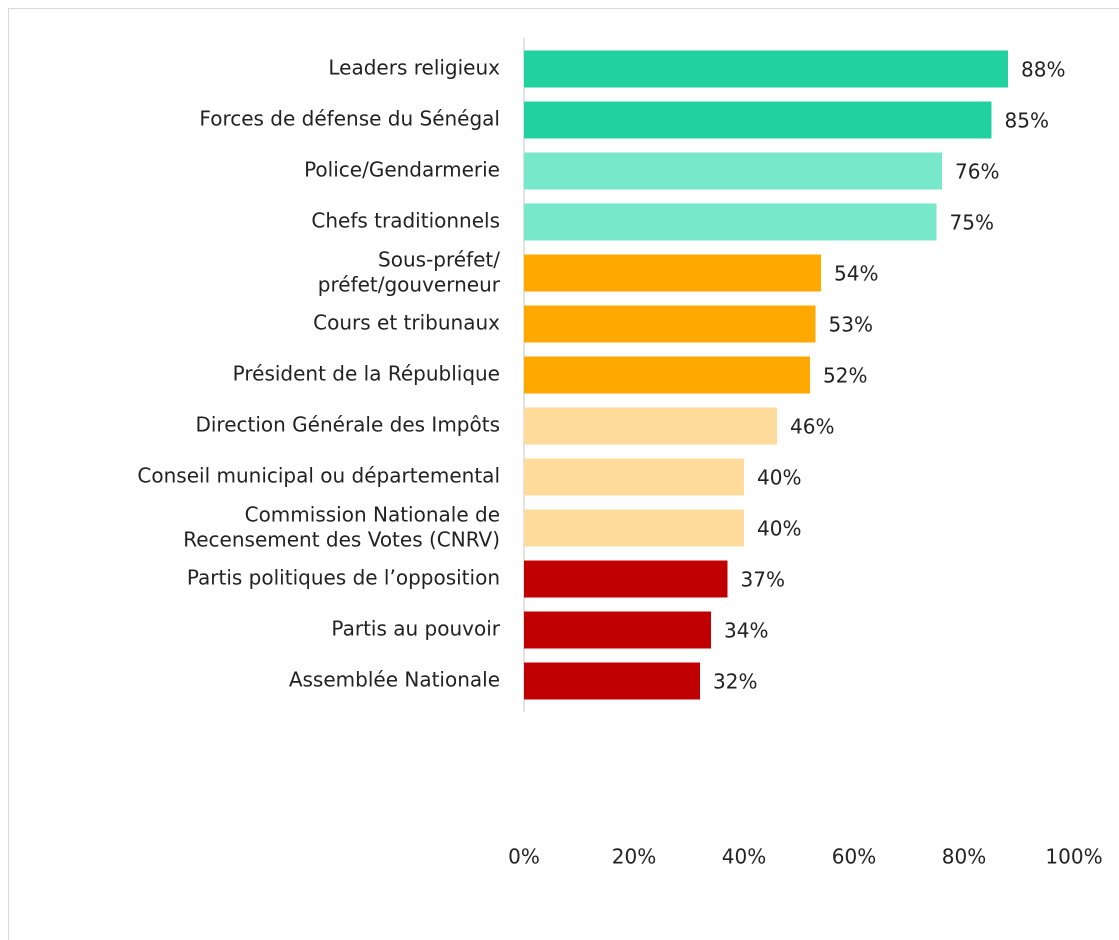 This screenshot has height=940, width=1119. I want to click on value-label: 32%, so click(735, 682).